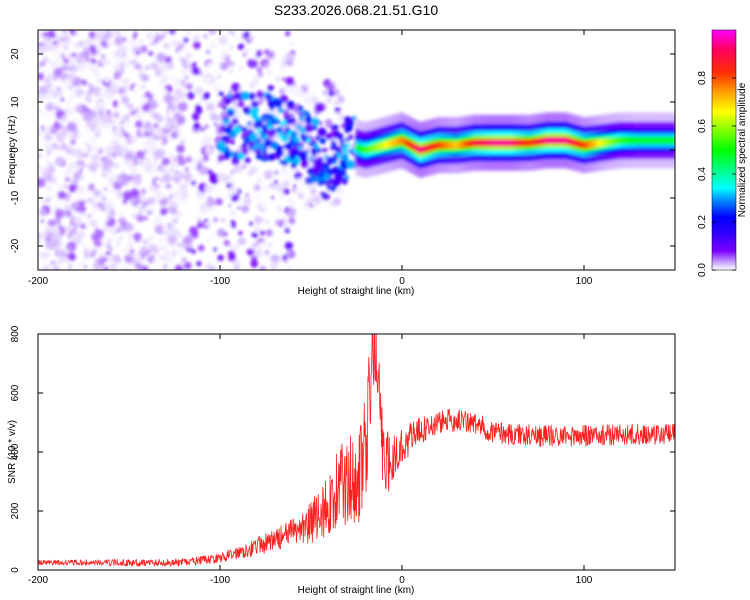  Describe the element at coordinates (220, 281) in the screenshot. I see `spectrogram-x-tick-label: -100` at that location.